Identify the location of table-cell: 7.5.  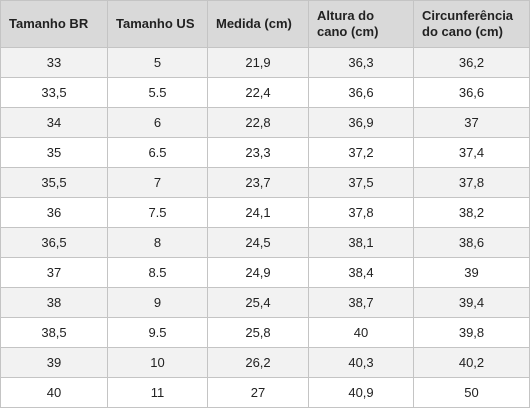
(157, 212).